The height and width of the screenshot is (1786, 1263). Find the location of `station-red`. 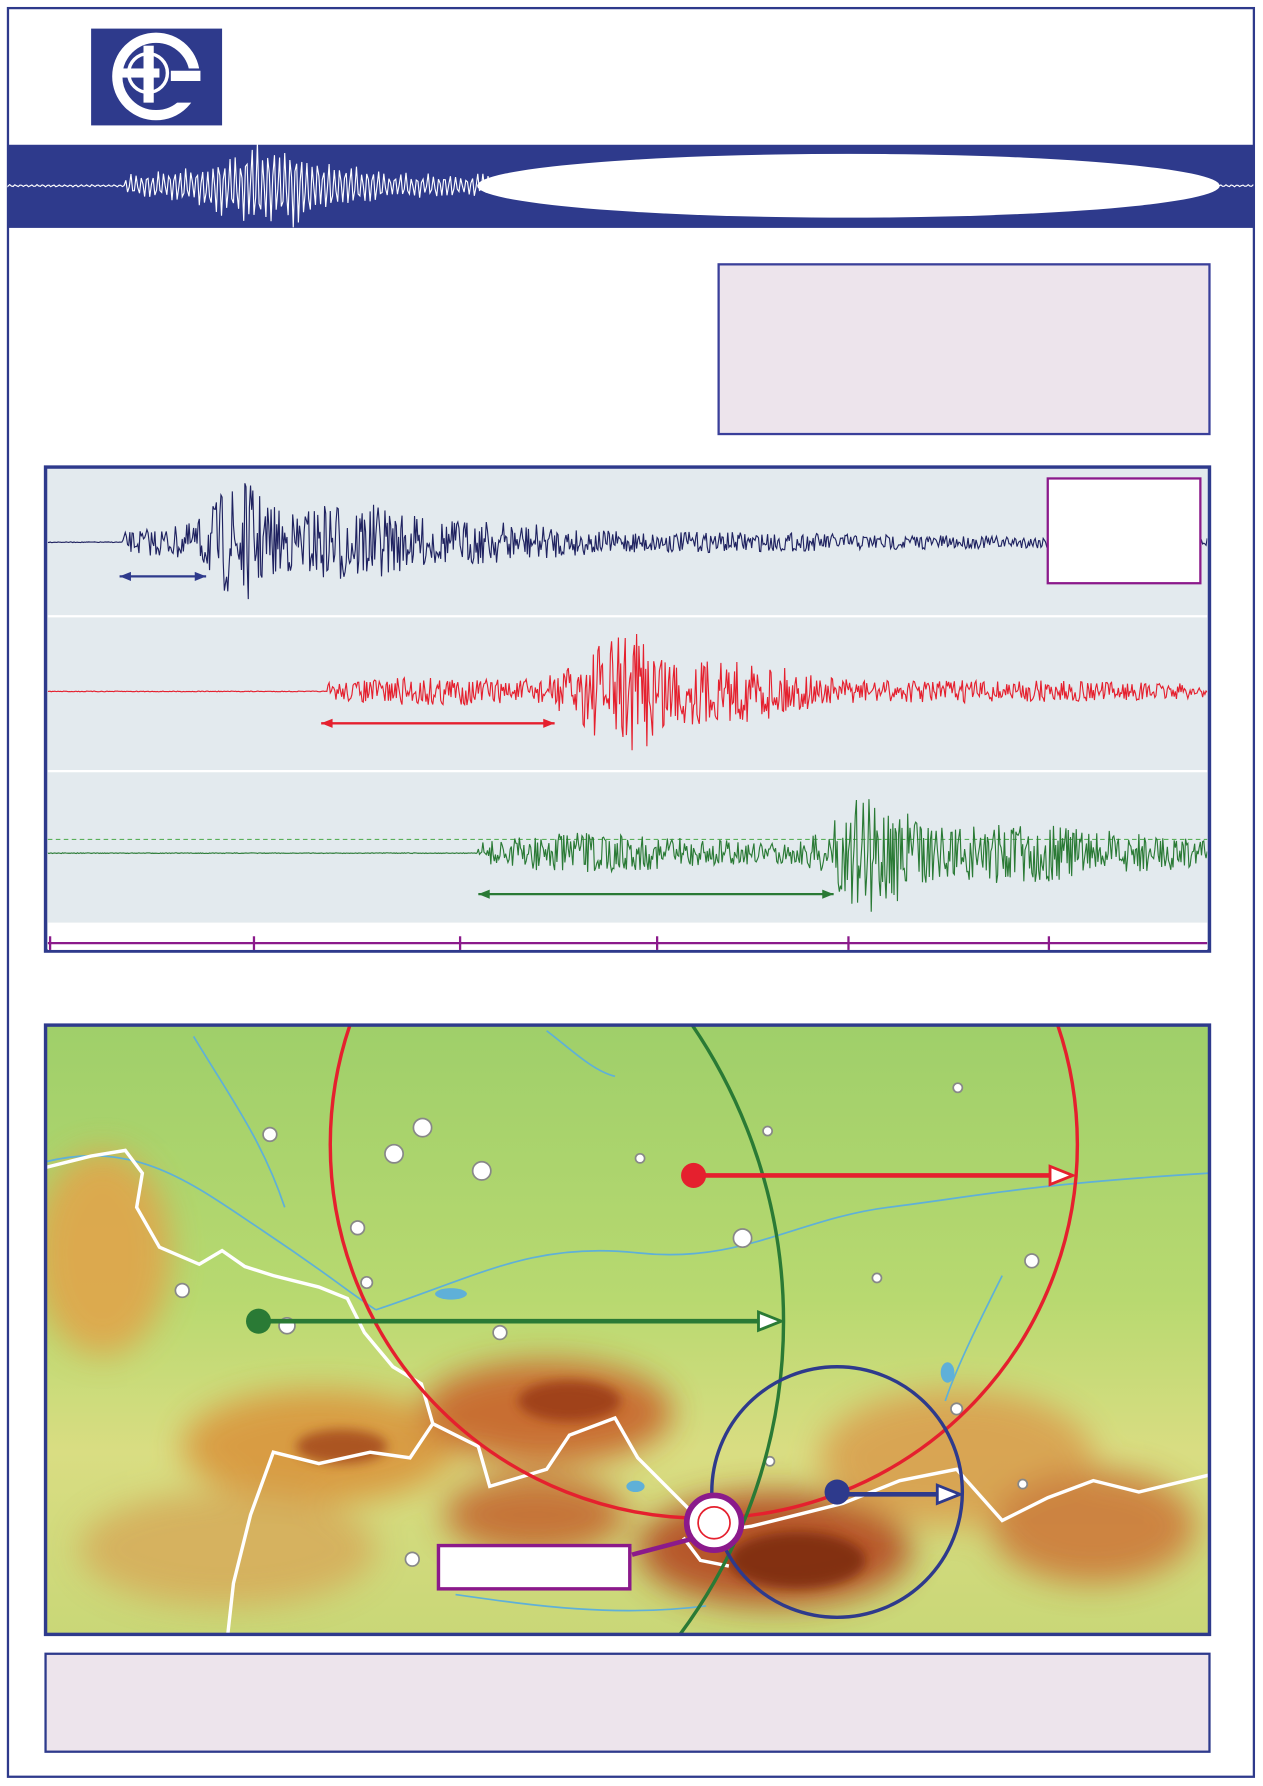

station-red is located at coordinates (694, 1175).